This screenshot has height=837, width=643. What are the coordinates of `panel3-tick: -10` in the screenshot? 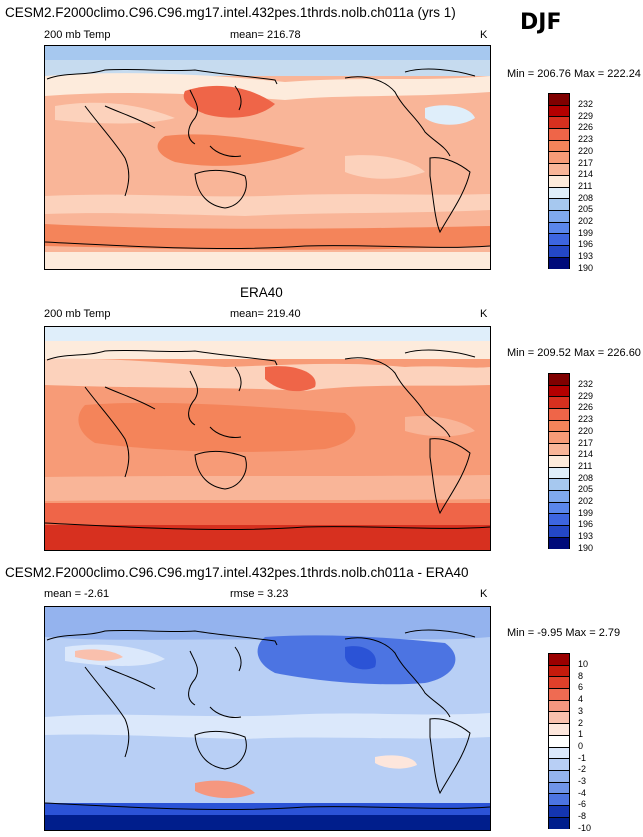 It's located at (585, 827).